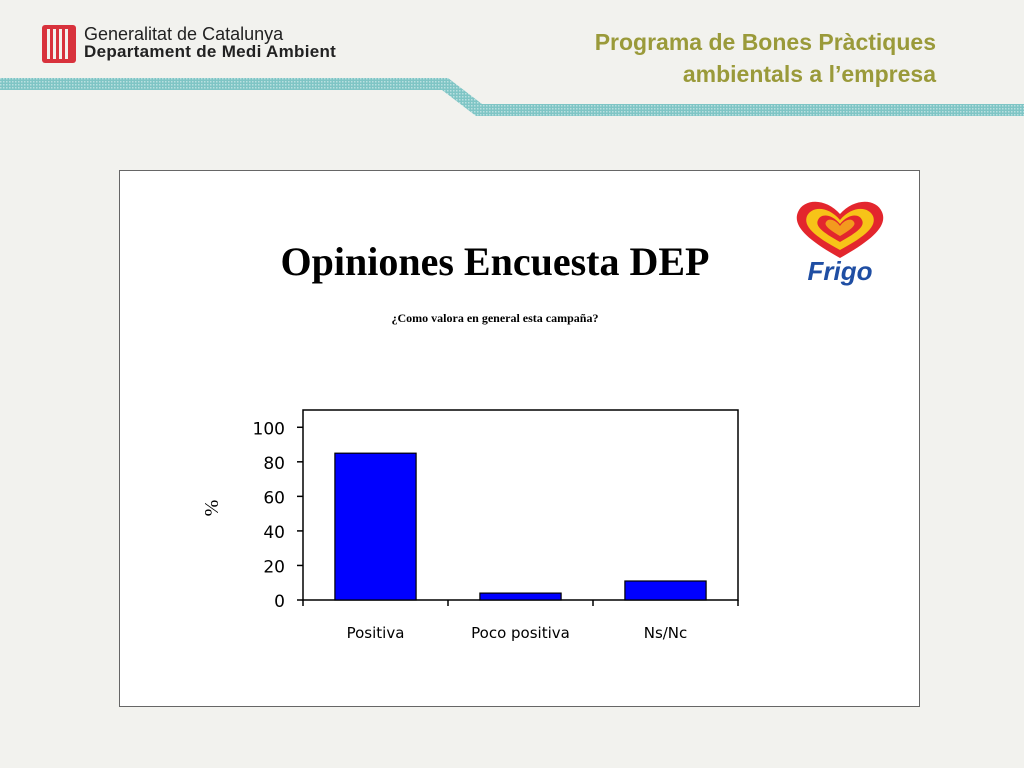 The width and height of the screenshot is (1024, 768). I want to click on y-tick-label: 20, so click(274, 567).